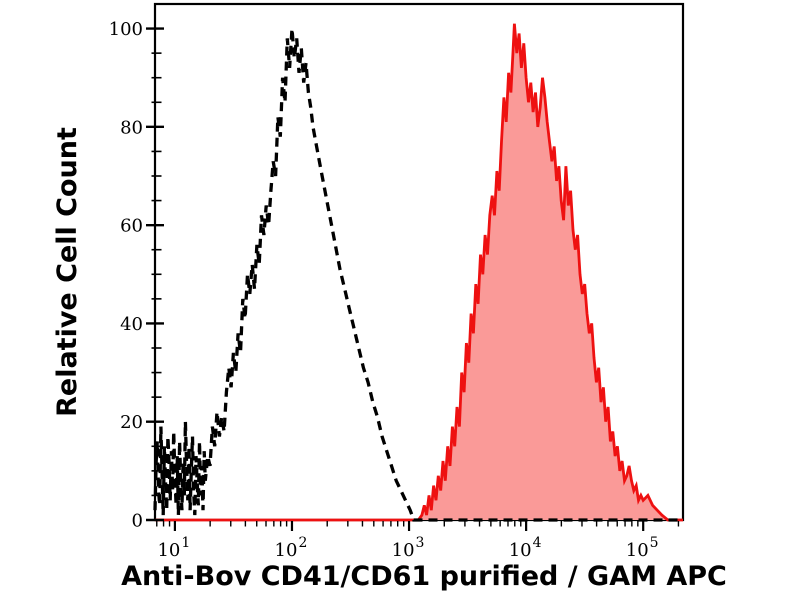 The height and width of the screenshot is (600, 800). Describe the element at coordinates (424, 576) in the screenshot. I see `x-axis-title: Anti-Bov CD41/CD61 purified / GAM APC` at that location.